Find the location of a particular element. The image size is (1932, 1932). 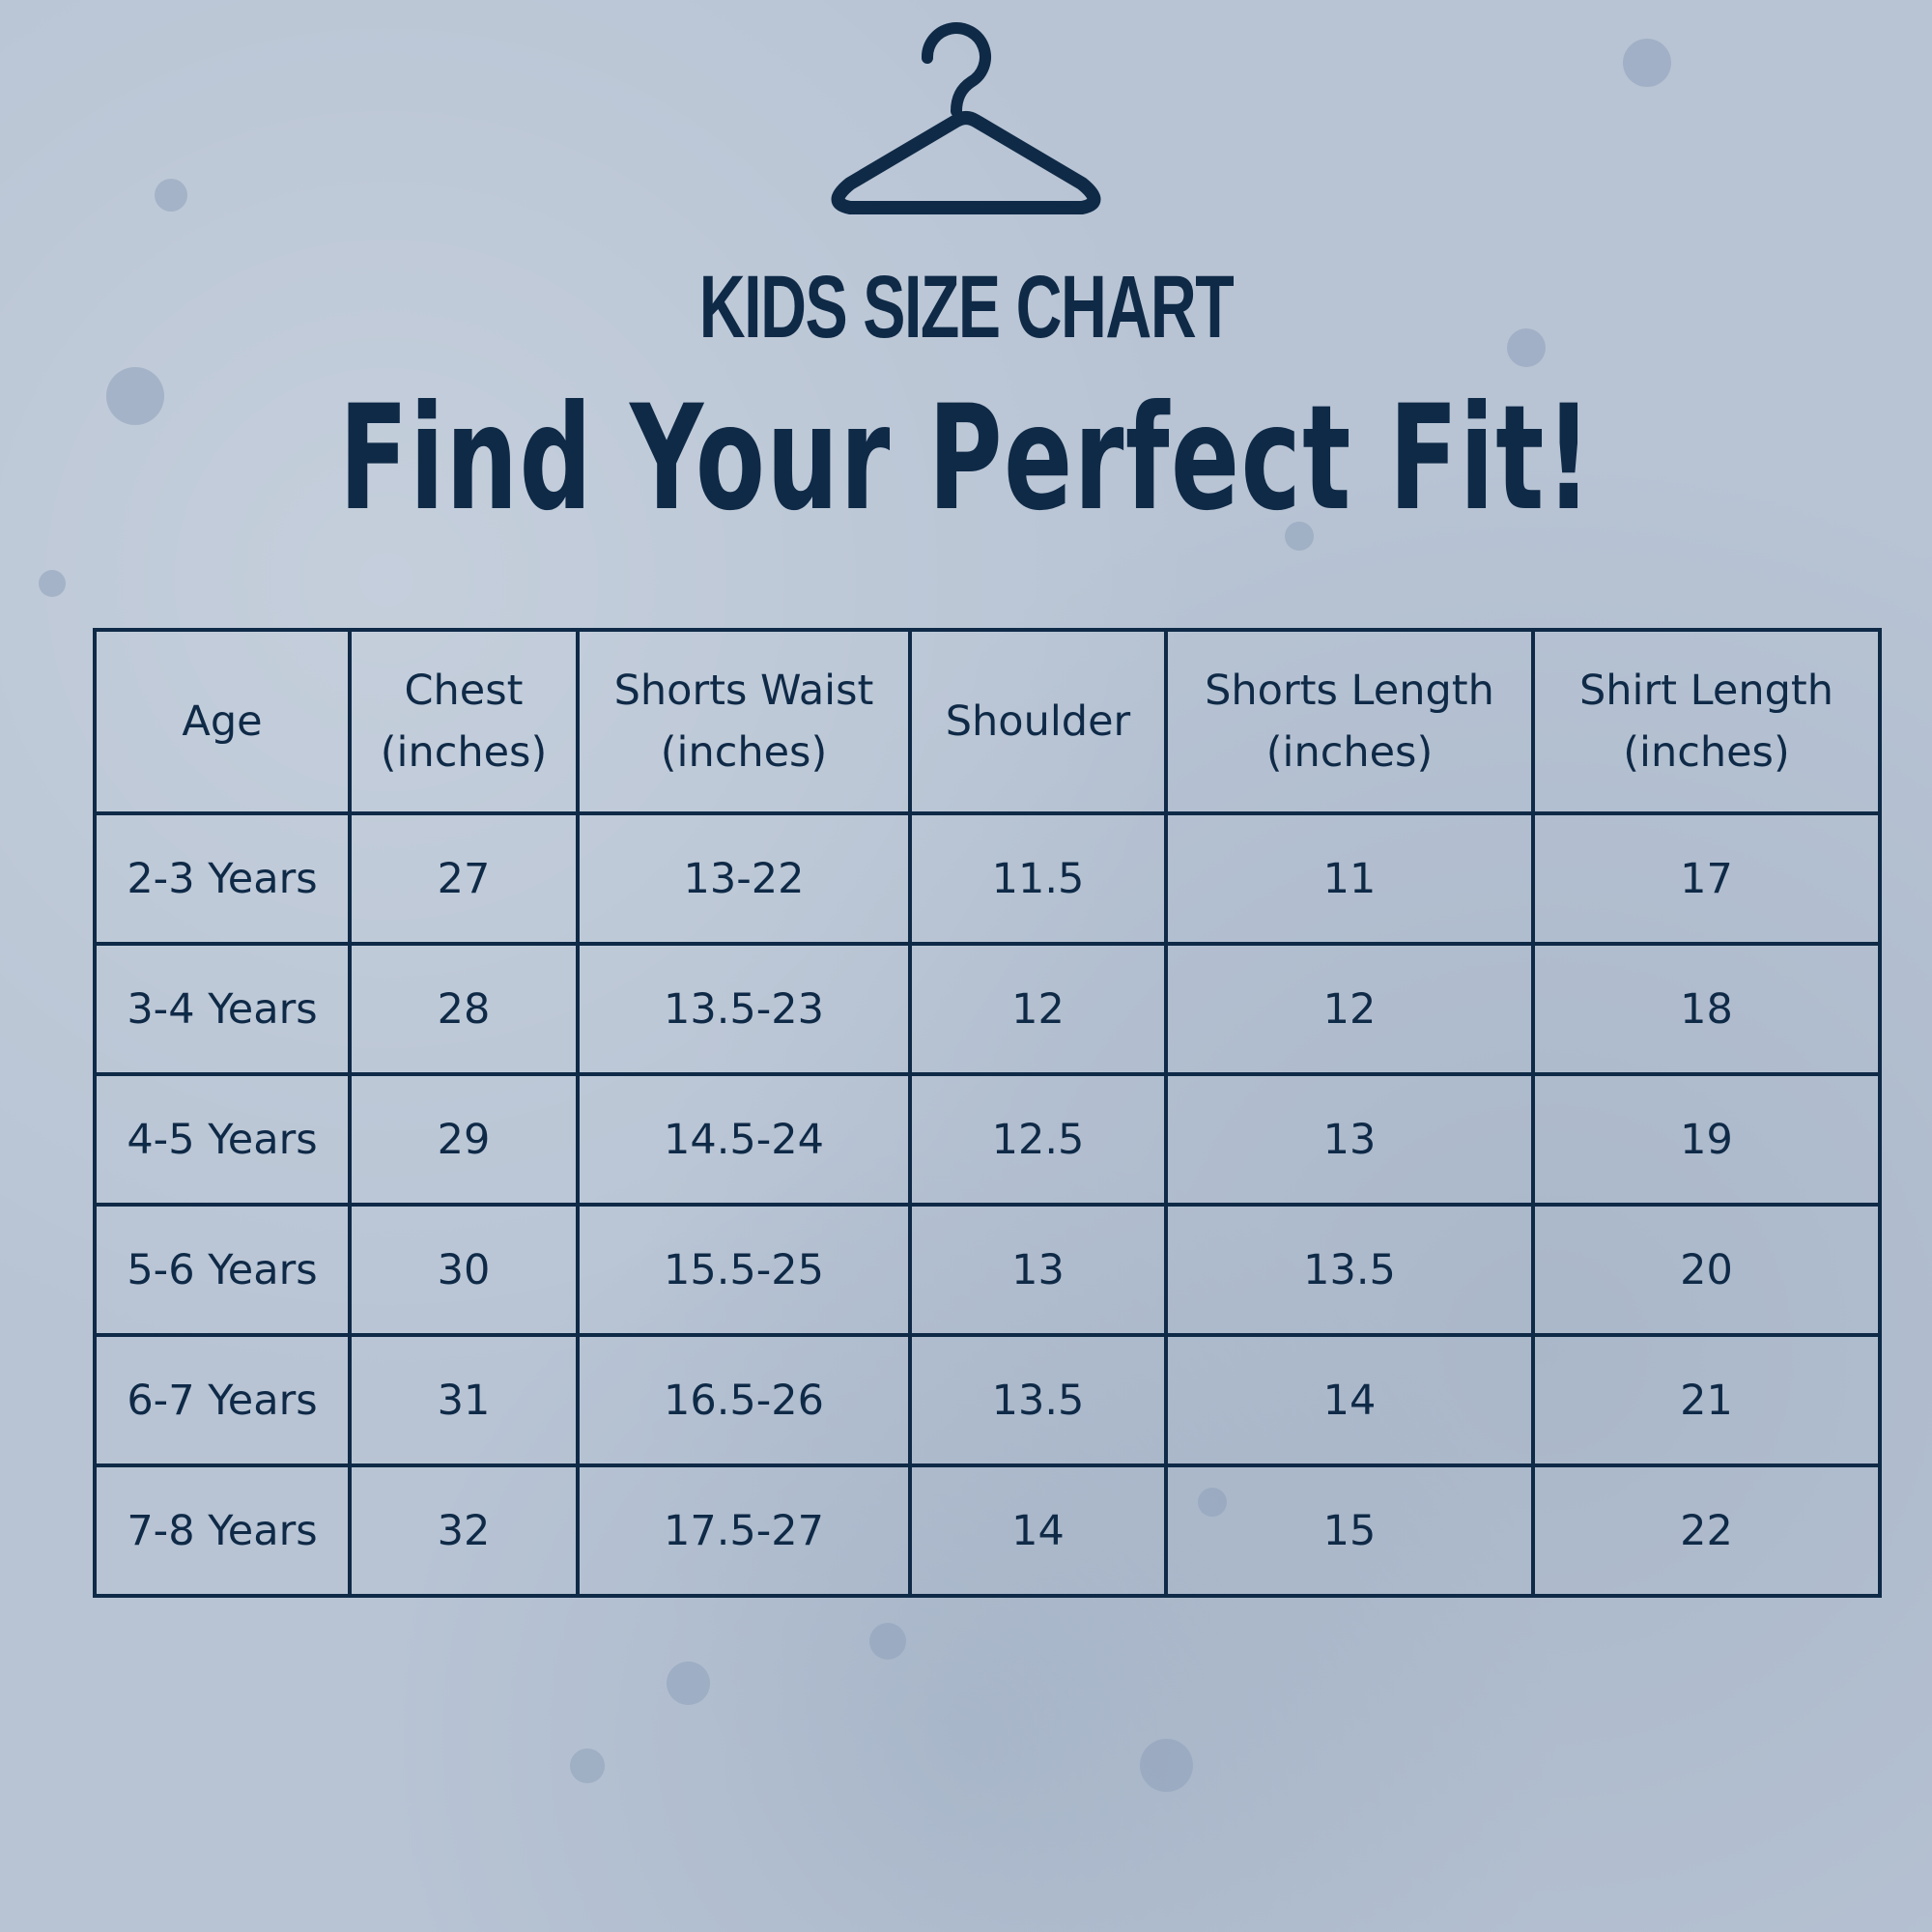

table-row: 7-8 Years 32 17.5-27 14 15 22 is located at coordinates (987, 1530).